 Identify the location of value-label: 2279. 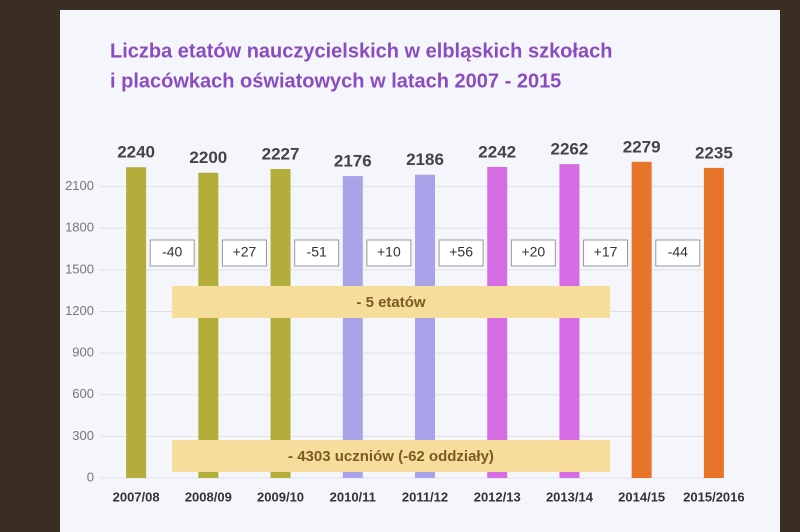
(642, 146).